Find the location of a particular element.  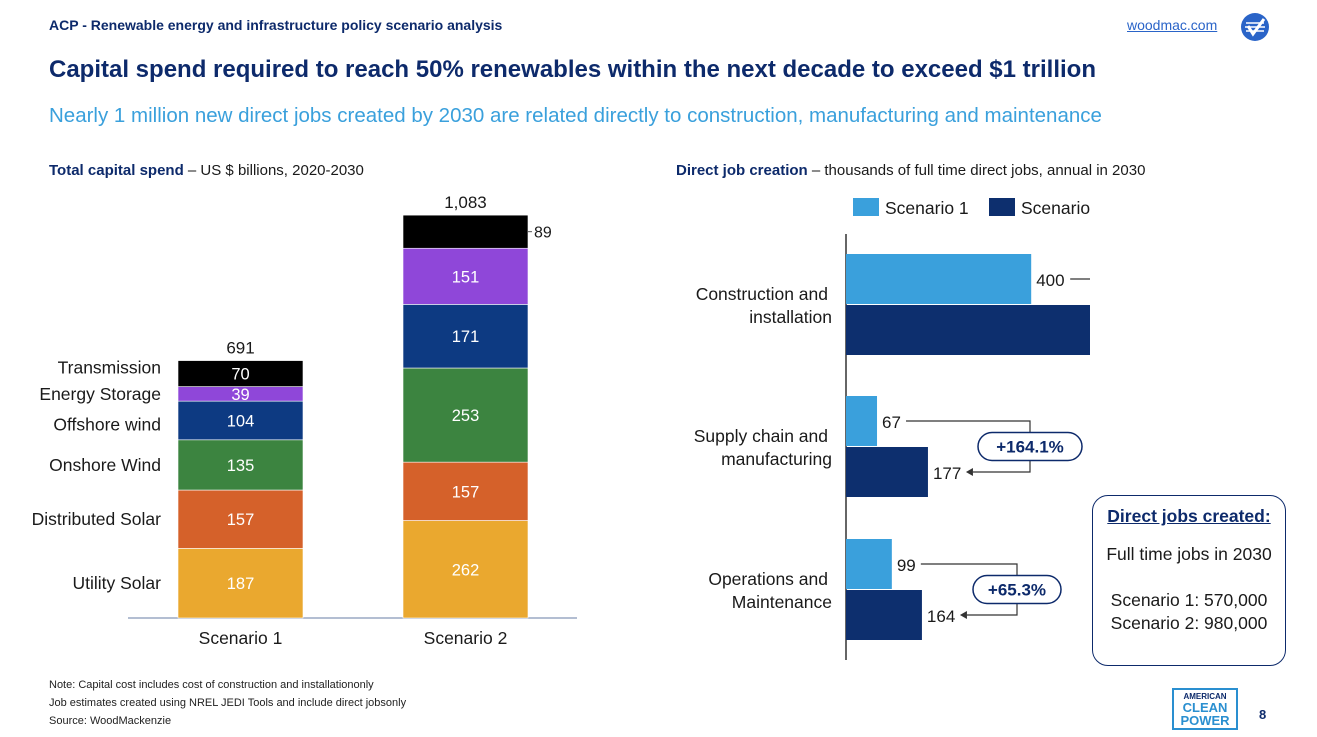

category-label-1-a: Supply chain and is located at coordinates (761, 436).